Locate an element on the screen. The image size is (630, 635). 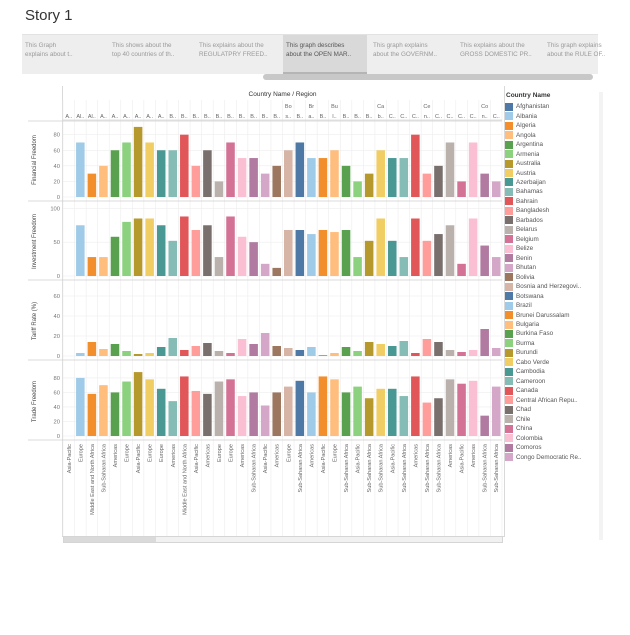
region-label: Sub-Saharan Africa is located at coordinates (104, 467).